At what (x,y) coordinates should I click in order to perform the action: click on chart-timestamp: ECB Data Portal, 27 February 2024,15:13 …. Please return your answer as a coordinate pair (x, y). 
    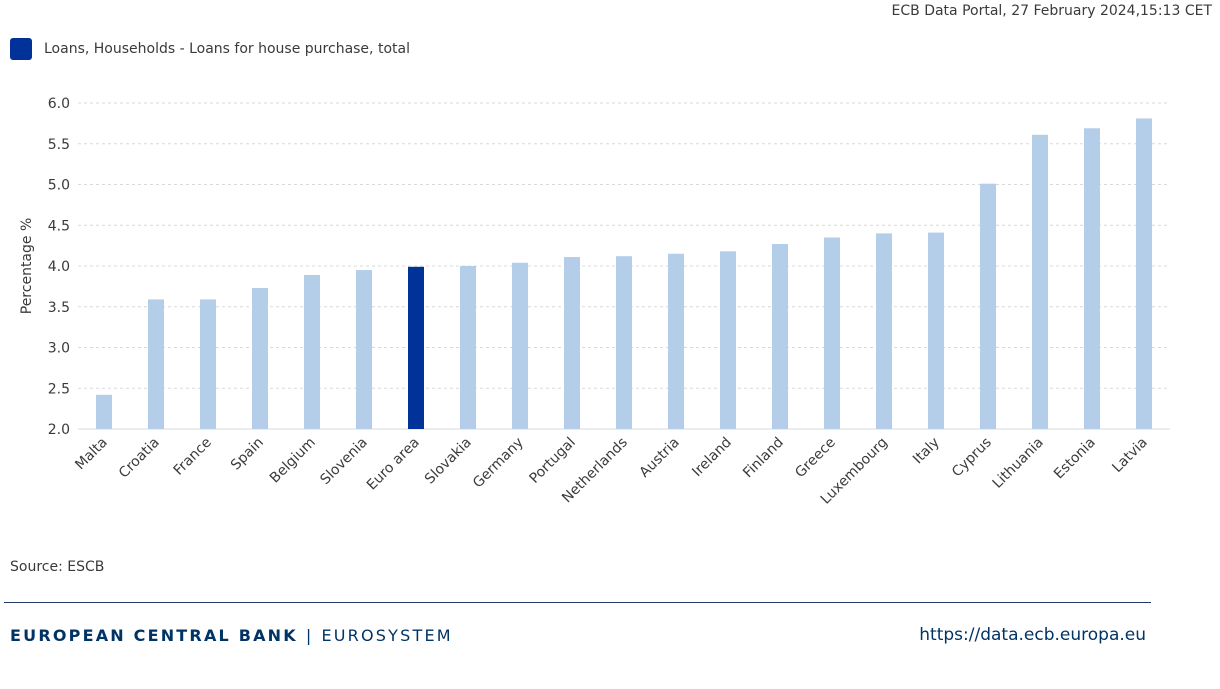
    Looking at the image, I should click on (1051, 11).